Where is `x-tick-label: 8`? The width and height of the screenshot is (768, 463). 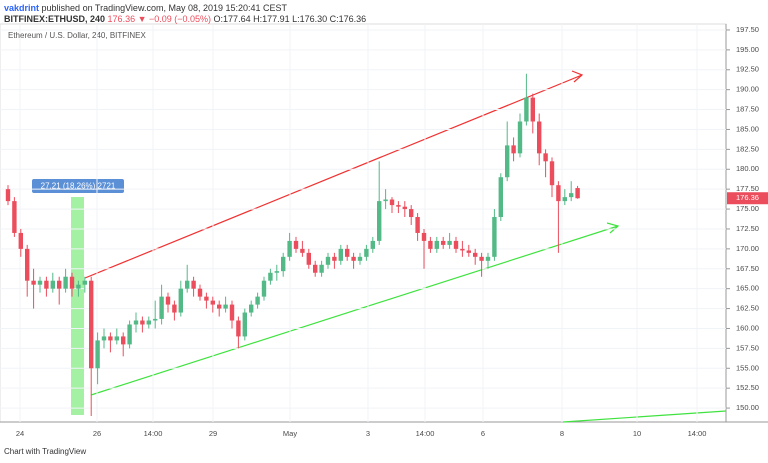 x-tick-label: 8 is located at coordinates (562, 433).